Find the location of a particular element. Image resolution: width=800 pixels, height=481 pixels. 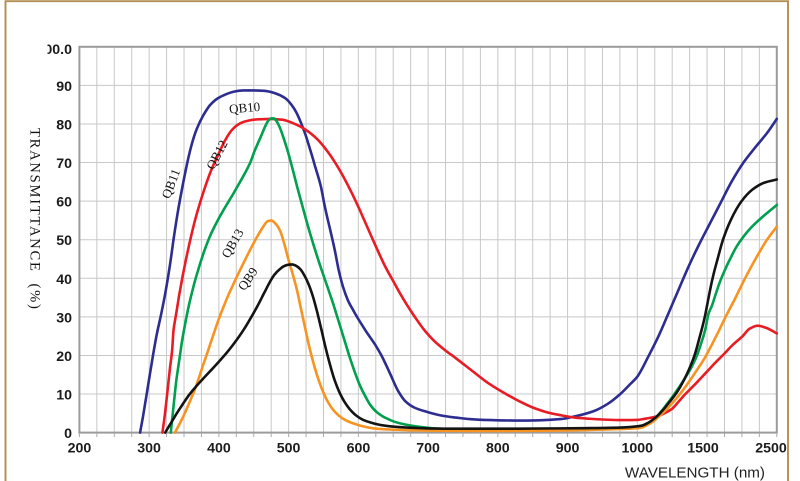

svg-text: 700 is located at coordinates (428, 449).